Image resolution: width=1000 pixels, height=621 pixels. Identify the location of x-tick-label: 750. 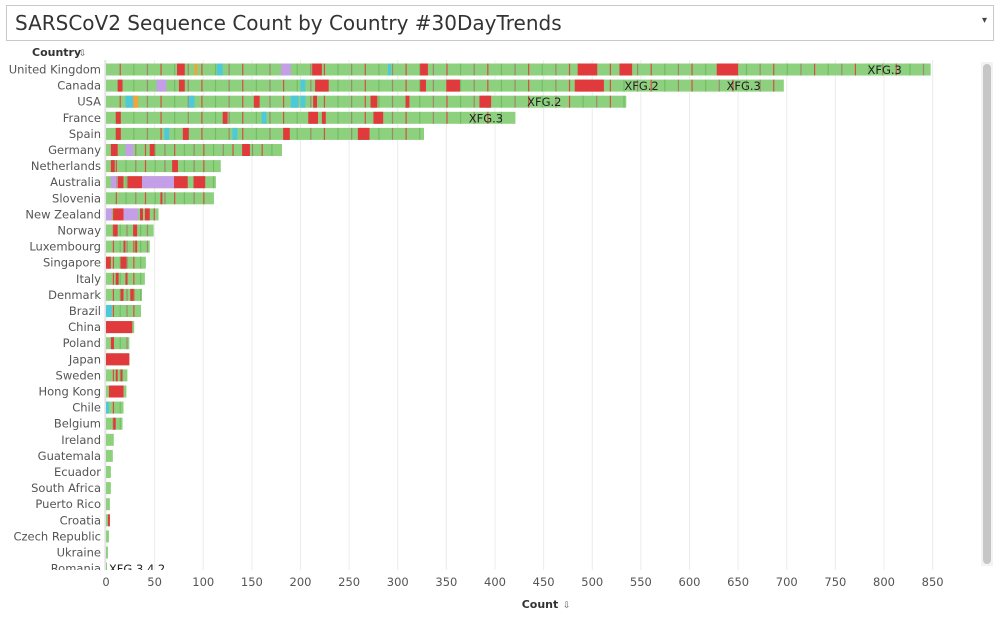
(835, 582).